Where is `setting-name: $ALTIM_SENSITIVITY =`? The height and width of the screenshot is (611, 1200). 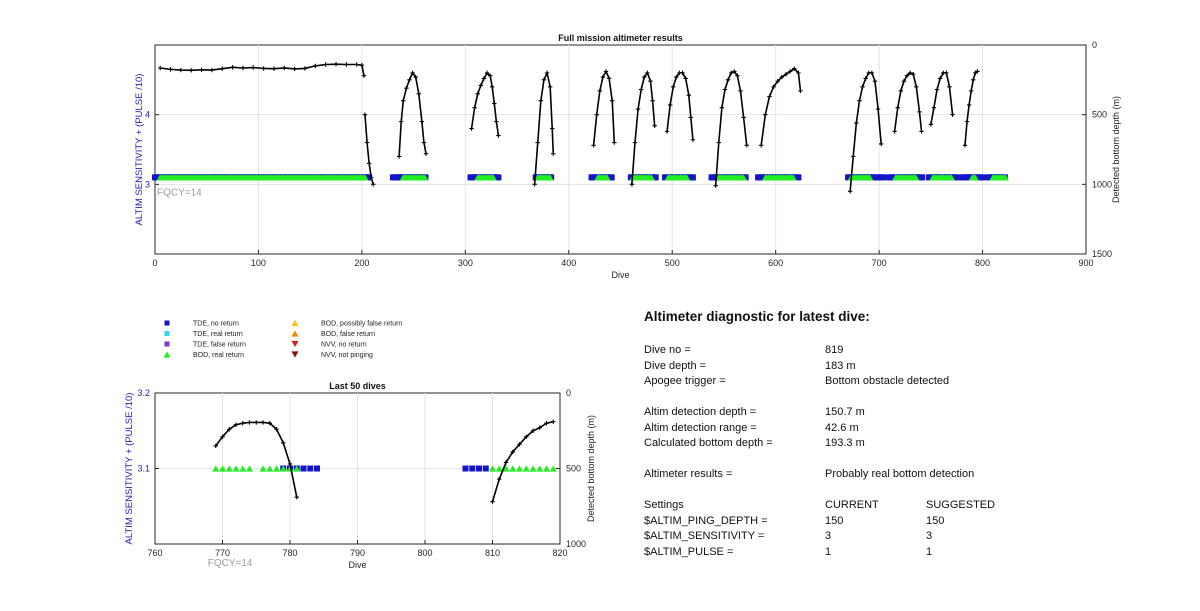
setting-name: $ALTIM_SENSITIVITY = is located at coordinates (704, 536).